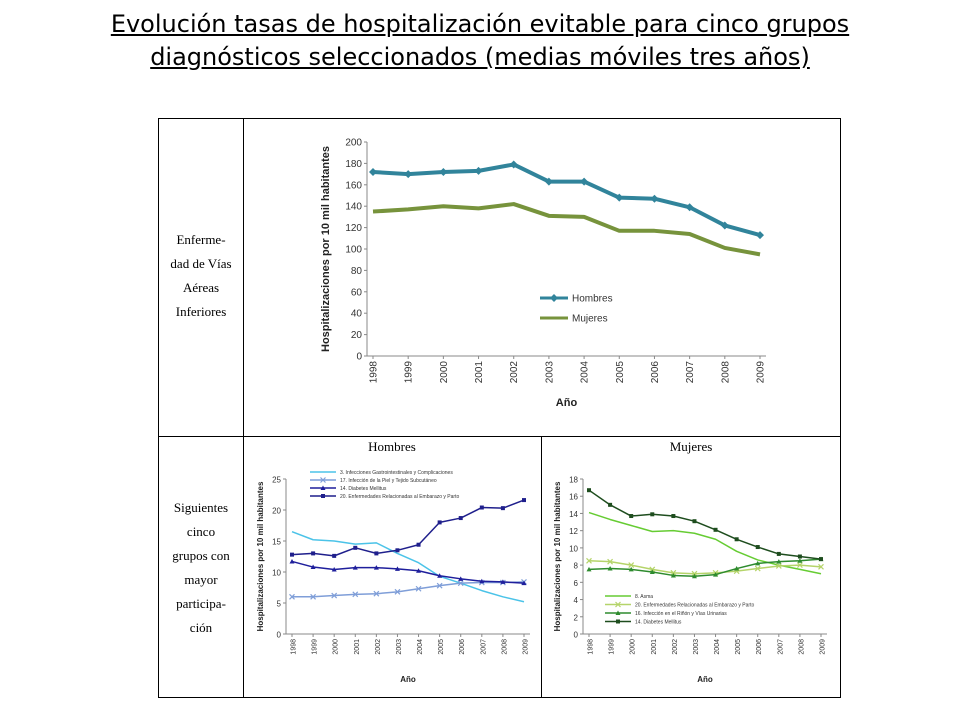 The width and height of the screenshot is (960, 720). Describe the element at coordinates (573, 497) in the screenshot. I see `y-tick-label: 16` at that location.